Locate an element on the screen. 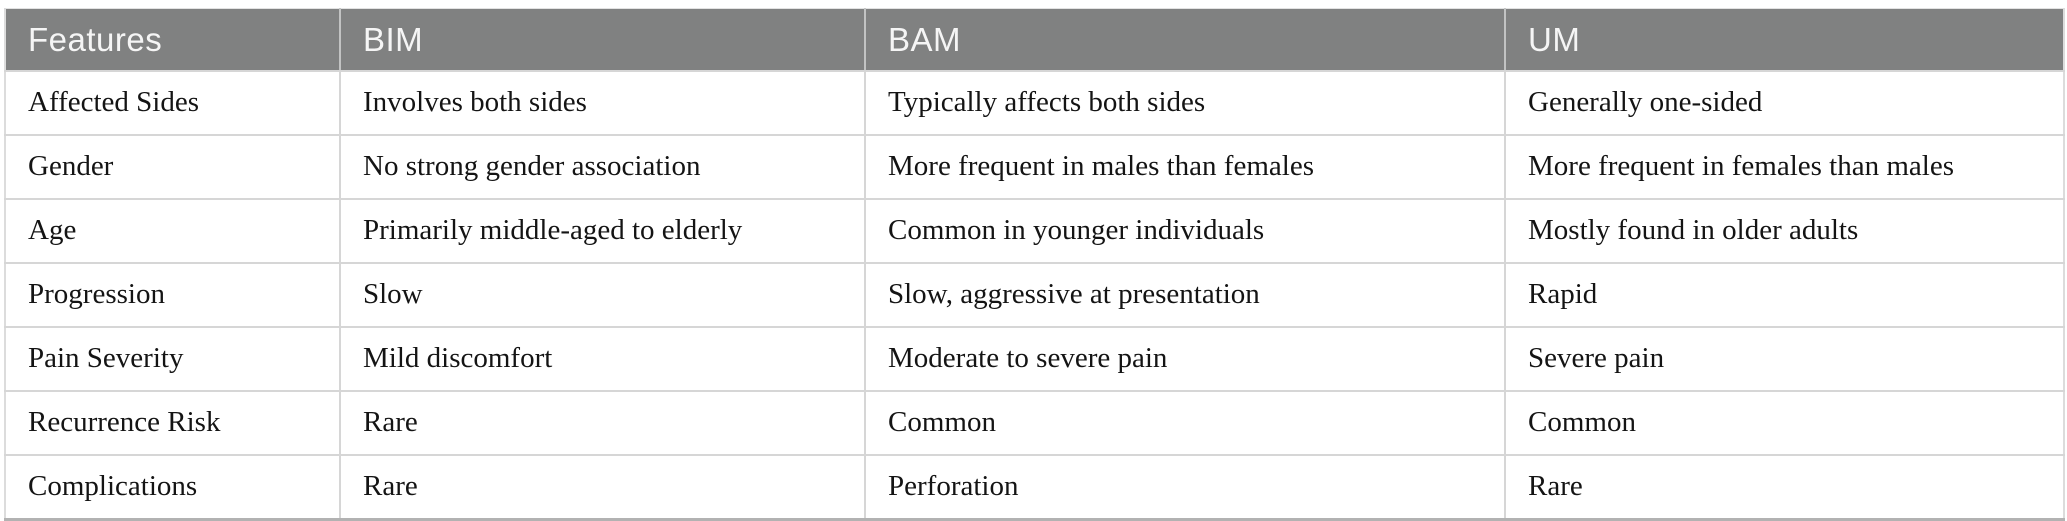 The height and width of the screenshot is (521, 2067). bam-cell: Common is located at coordinates (1184, 422).